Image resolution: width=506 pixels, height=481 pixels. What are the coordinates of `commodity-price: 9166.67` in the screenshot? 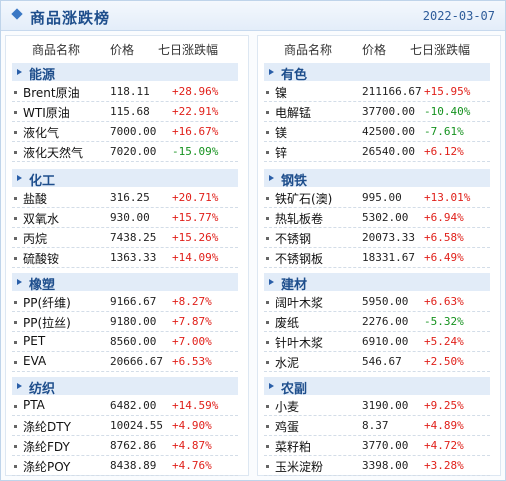 It's located at (133, 301).